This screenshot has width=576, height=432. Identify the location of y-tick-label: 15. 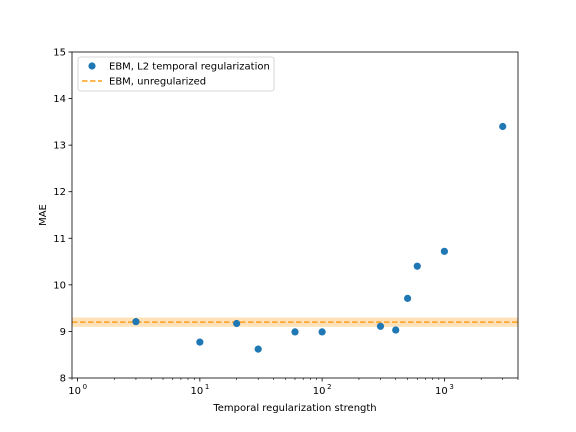
(59, 53).